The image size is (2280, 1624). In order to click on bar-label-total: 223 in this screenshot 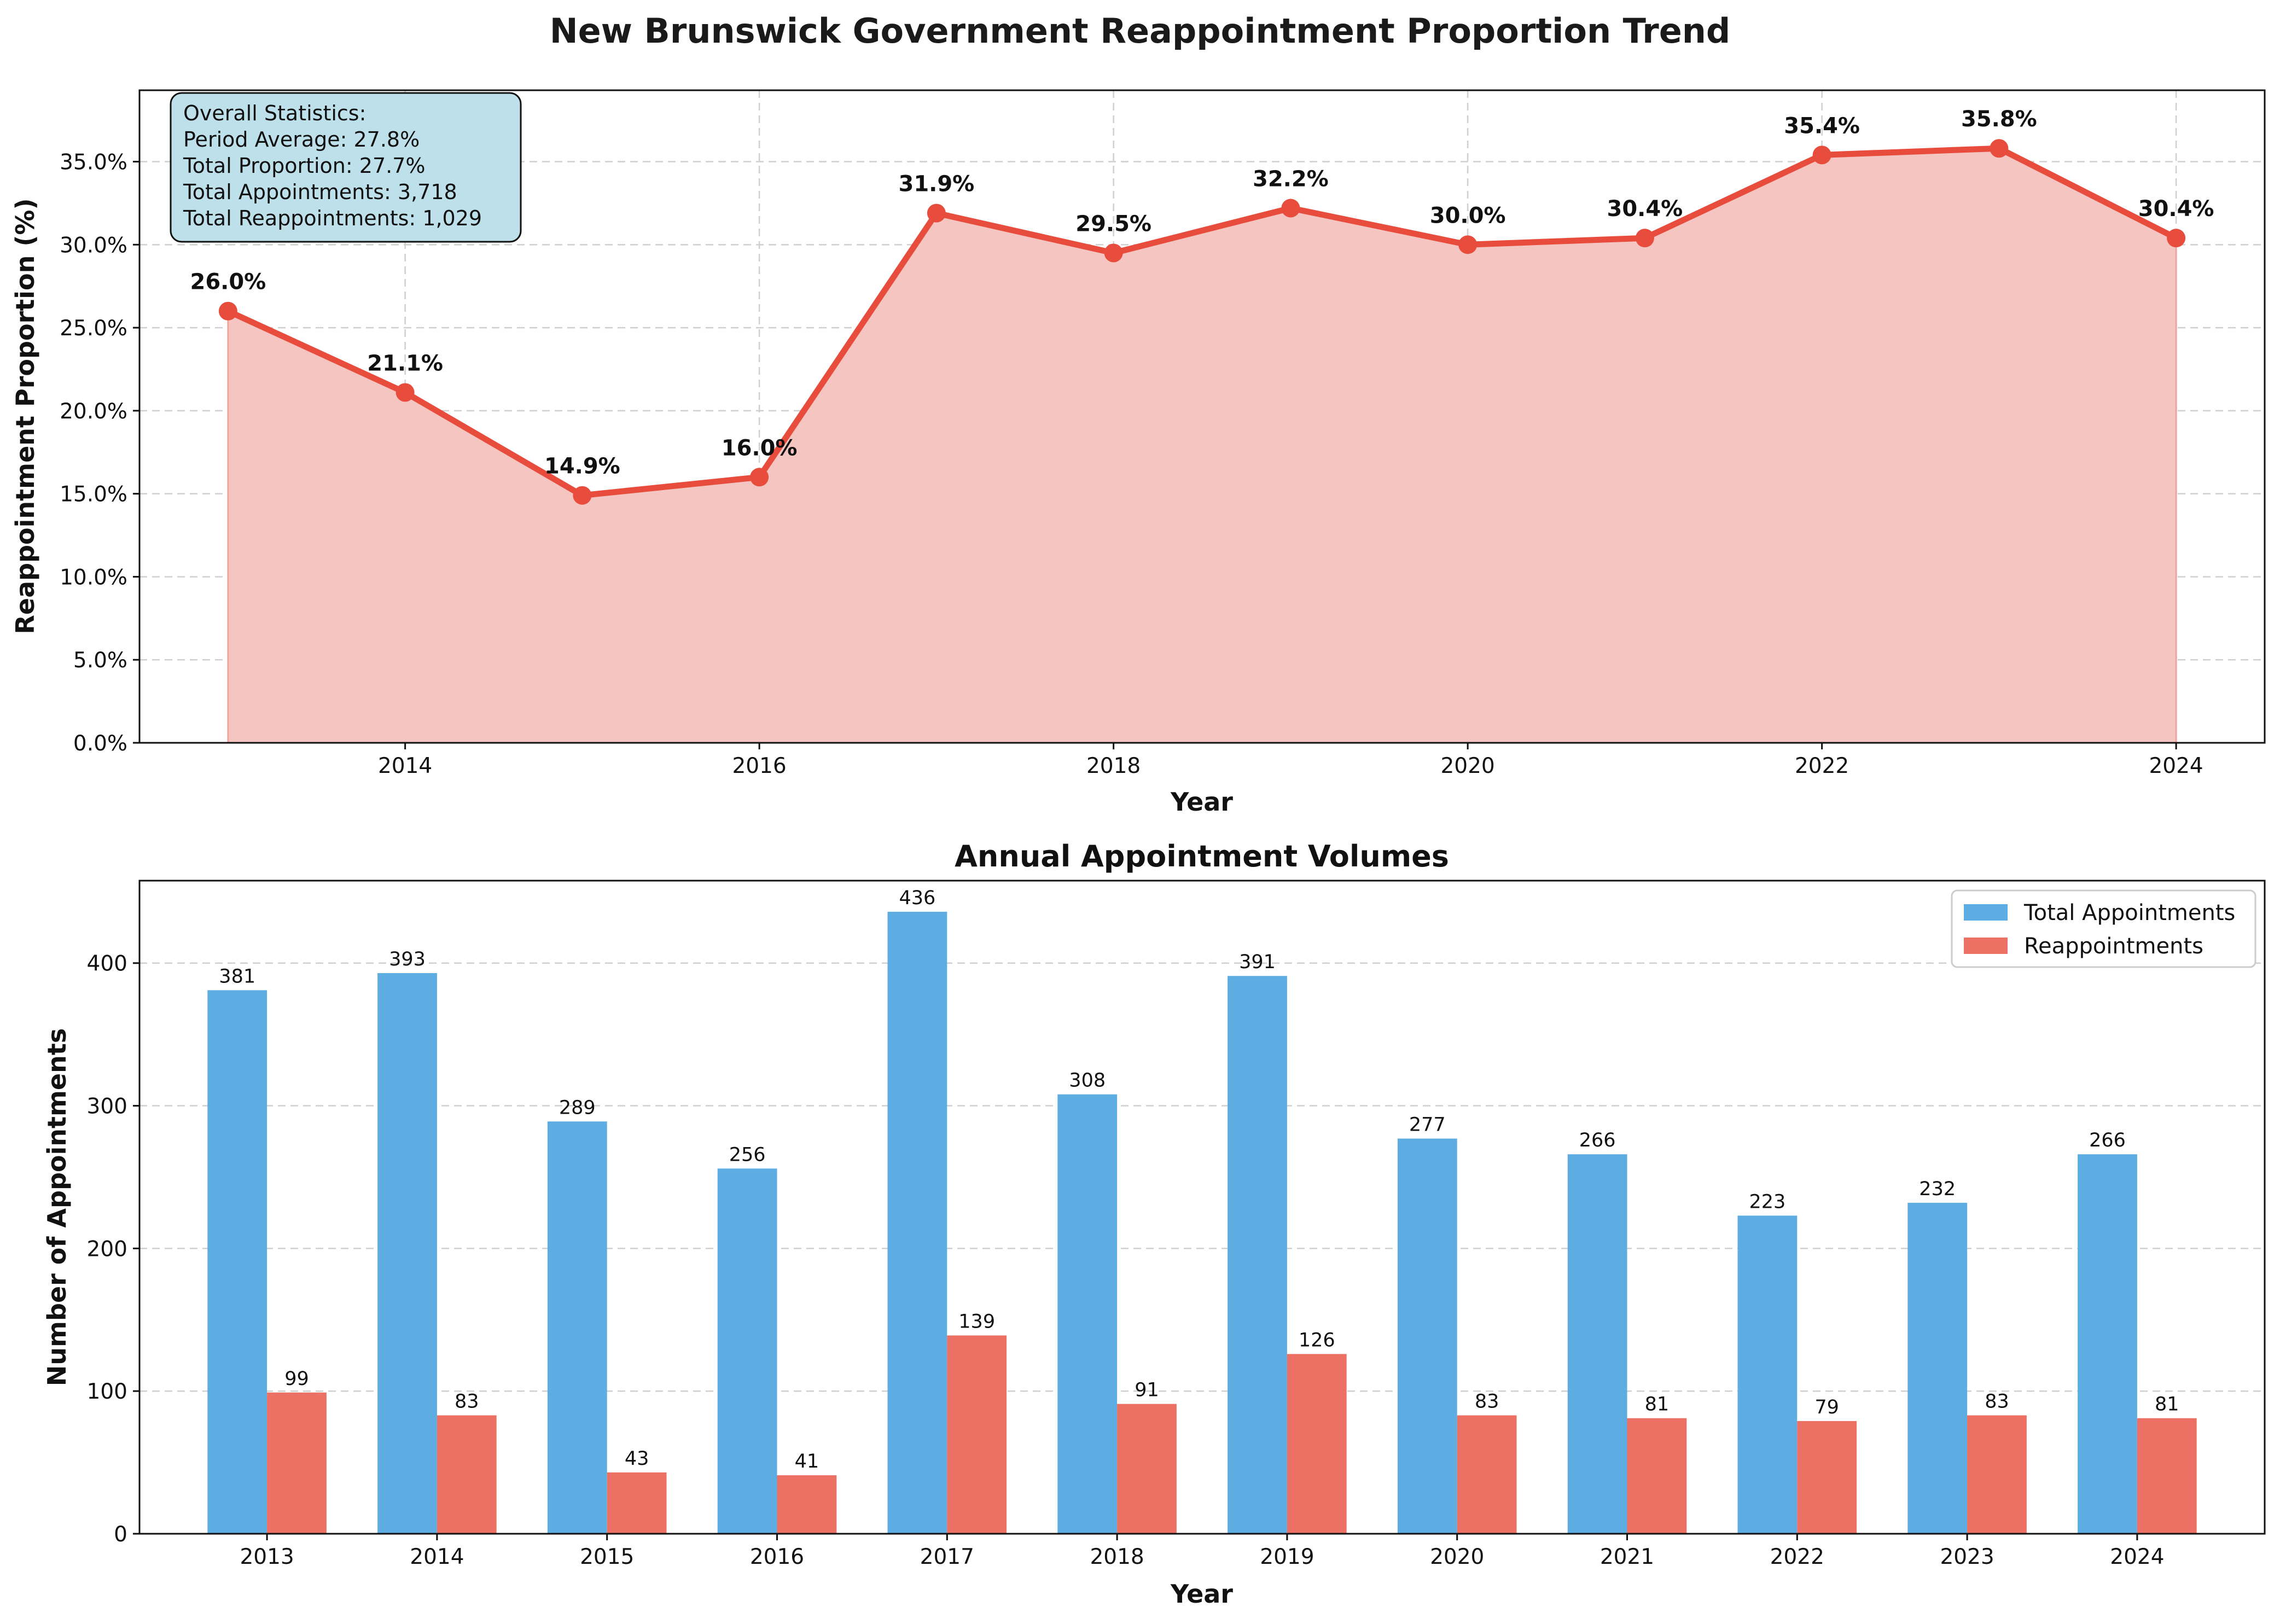, I will do `click(1767, 1202)`.